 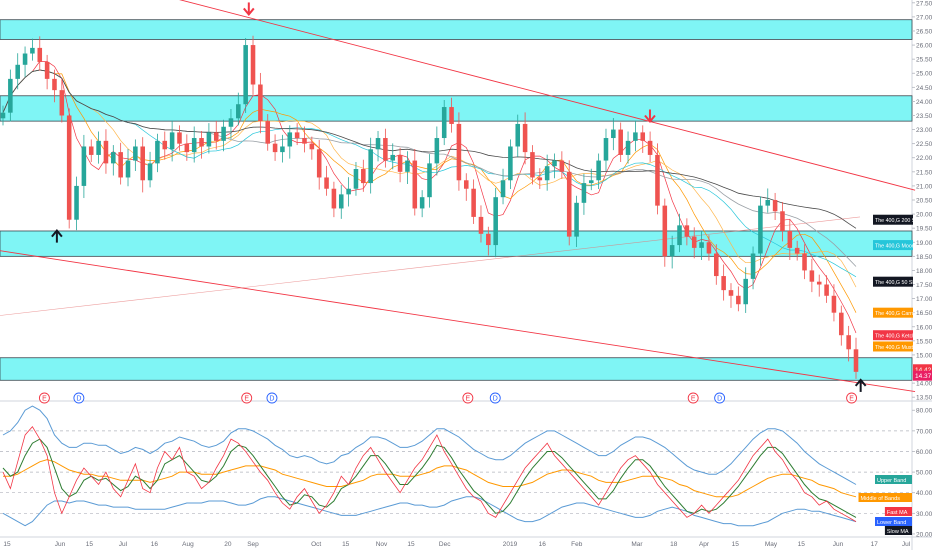 What do you see at coordinates (429, 511) in the screenshot?
I see `osc-lower-band` at bounding box center [429, 511].